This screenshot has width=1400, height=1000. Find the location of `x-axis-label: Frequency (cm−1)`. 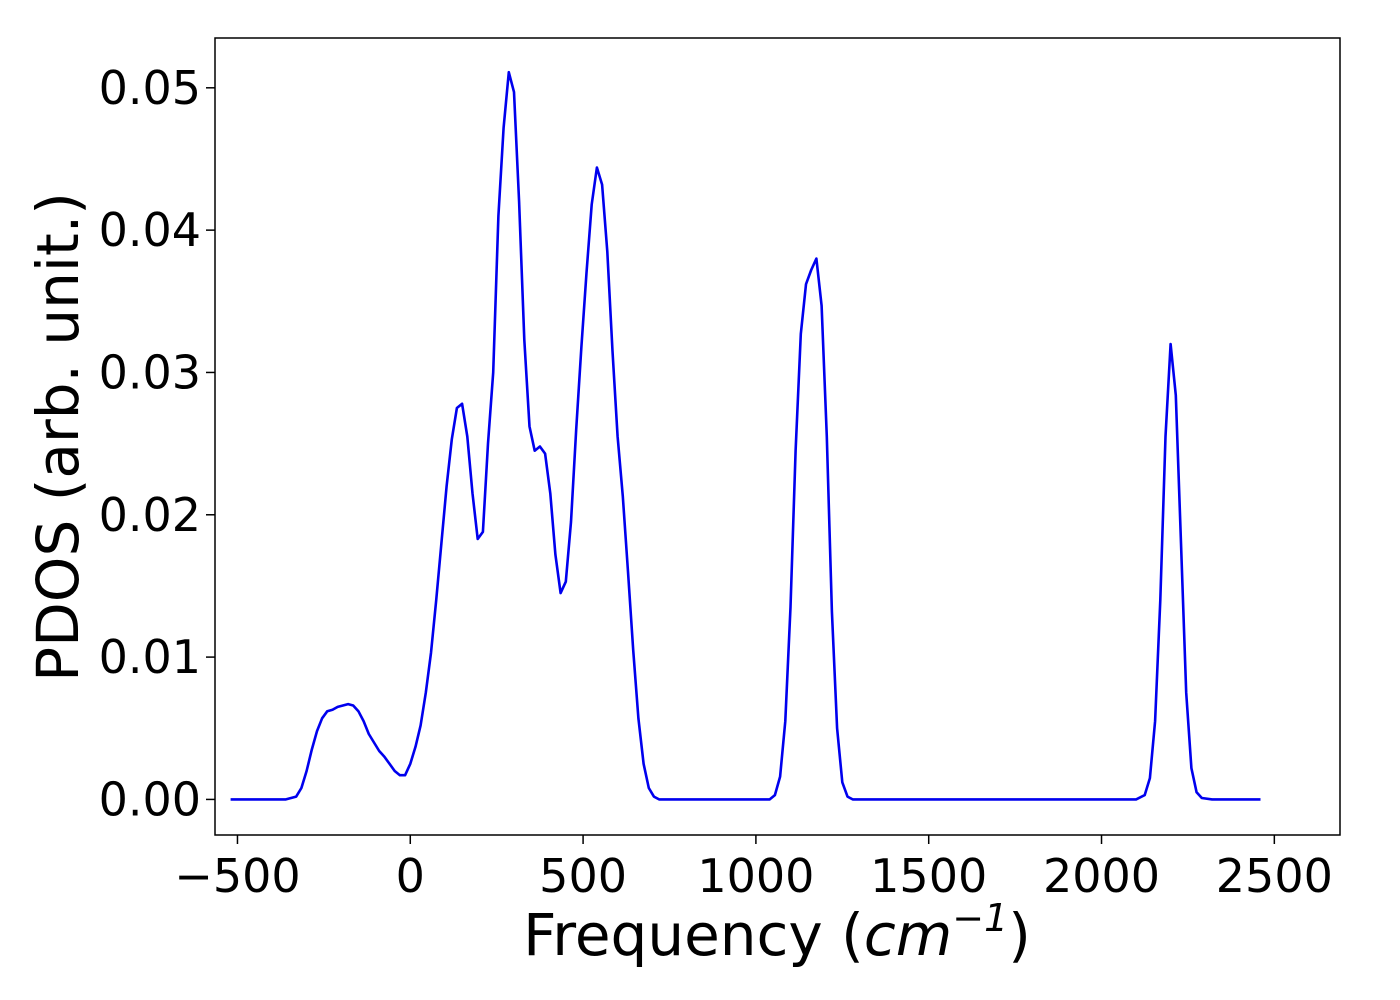

x-axis-label: Frequency (cm−1) is located at coordinates (777, 932).